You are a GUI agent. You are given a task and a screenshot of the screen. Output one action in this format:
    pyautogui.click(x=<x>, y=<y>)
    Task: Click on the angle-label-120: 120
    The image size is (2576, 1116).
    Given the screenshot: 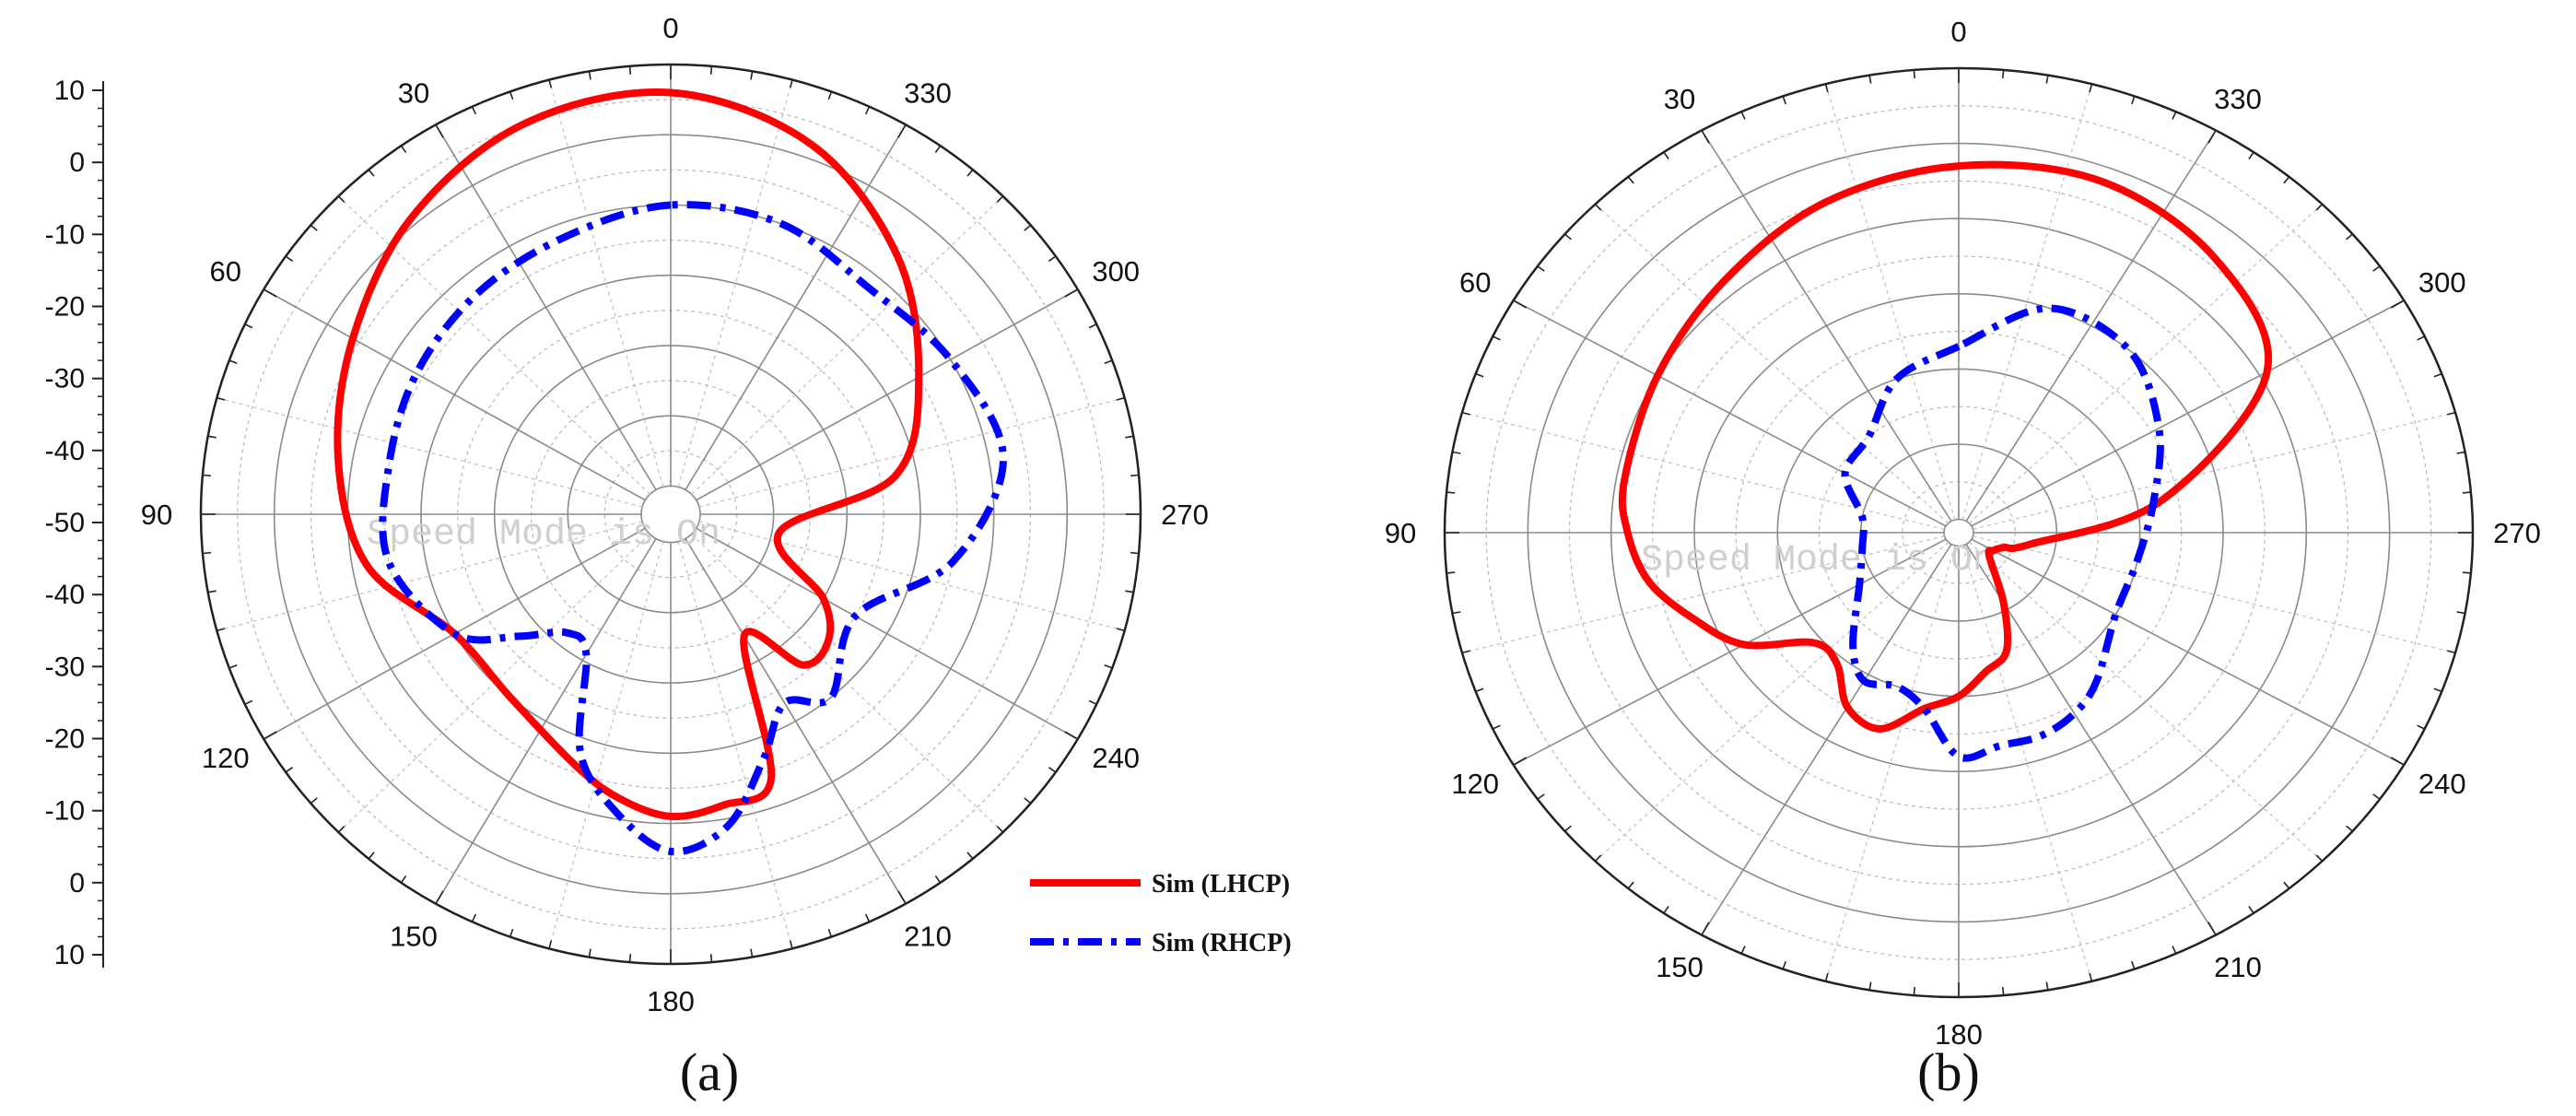 What is the action you would take?
    pyautogui.click(x=226, y=758)
    